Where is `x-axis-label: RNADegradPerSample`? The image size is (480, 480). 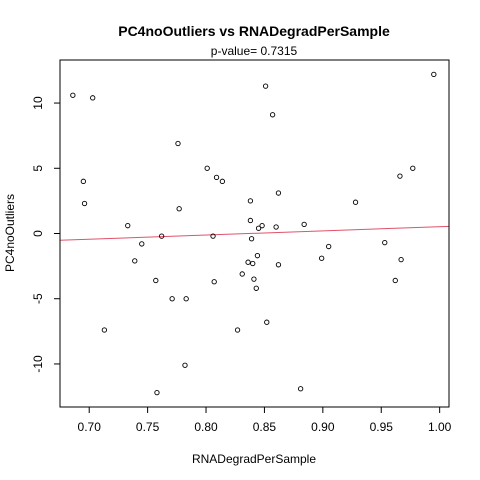 x-axis-label: RNADegradPerSample is located at coordinates (254, 459).